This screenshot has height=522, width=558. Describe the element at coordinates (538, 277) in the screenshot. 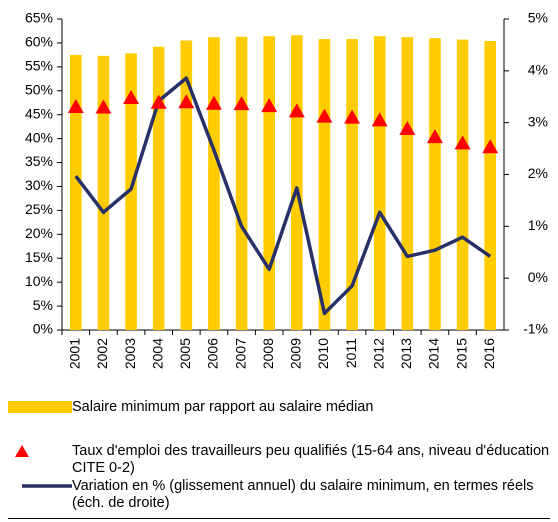

I see `y2-tick-label: 0%` at that location.